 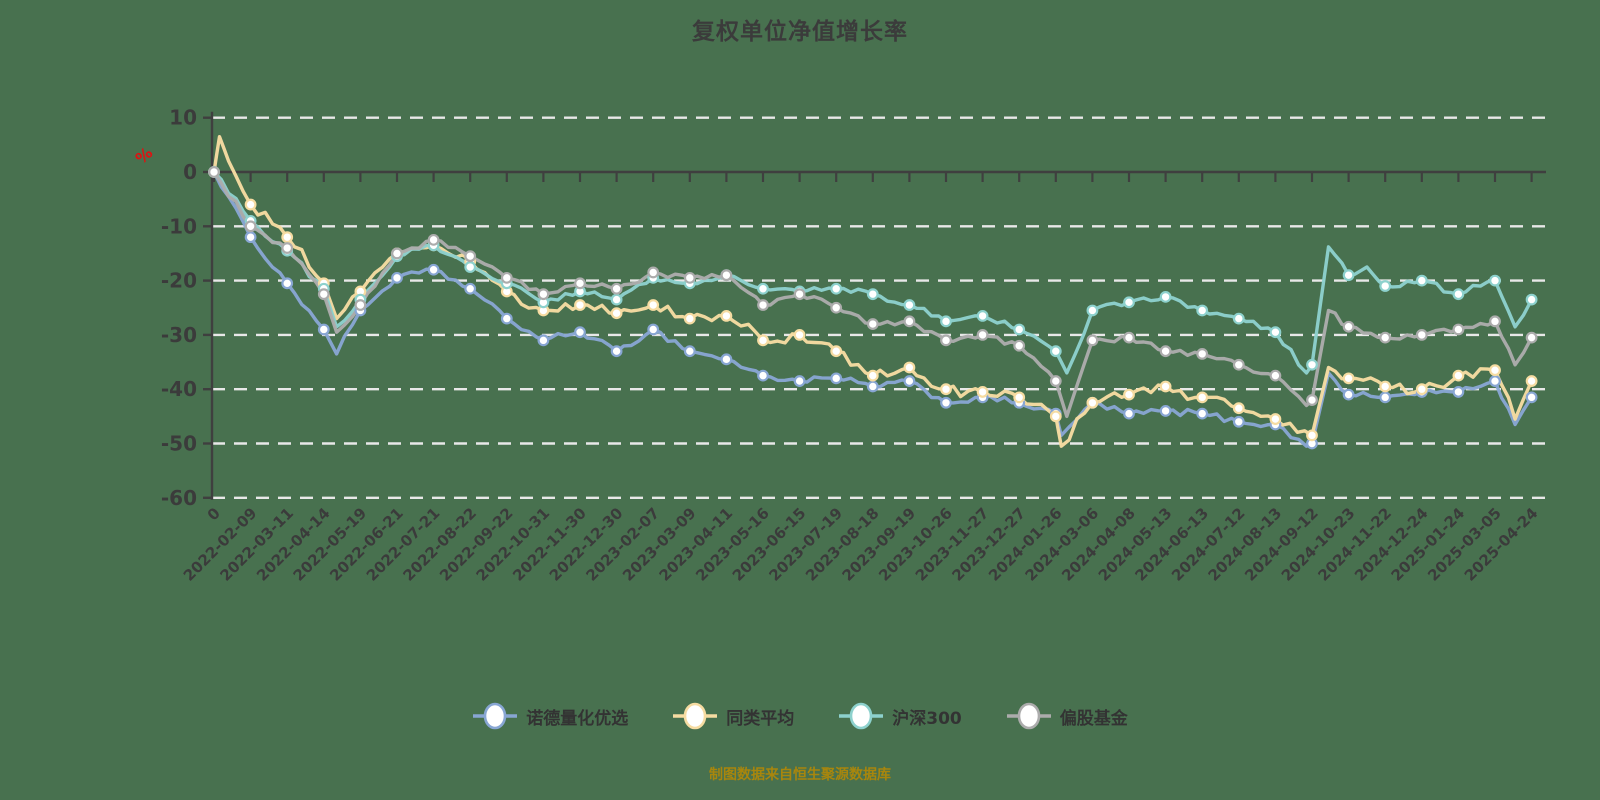 I want to click on legend-label: 诺德量化优选, so click(x=577, y=718).